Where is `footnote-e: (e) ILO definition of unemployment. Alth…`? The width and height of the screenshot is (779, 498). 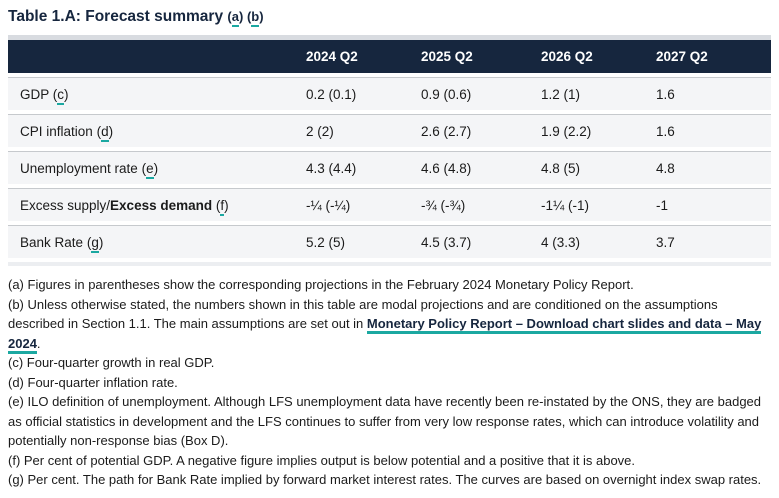 footnote-e: (e) ILO definition of unemployment. Alth… is located at coordinates (385, 421).